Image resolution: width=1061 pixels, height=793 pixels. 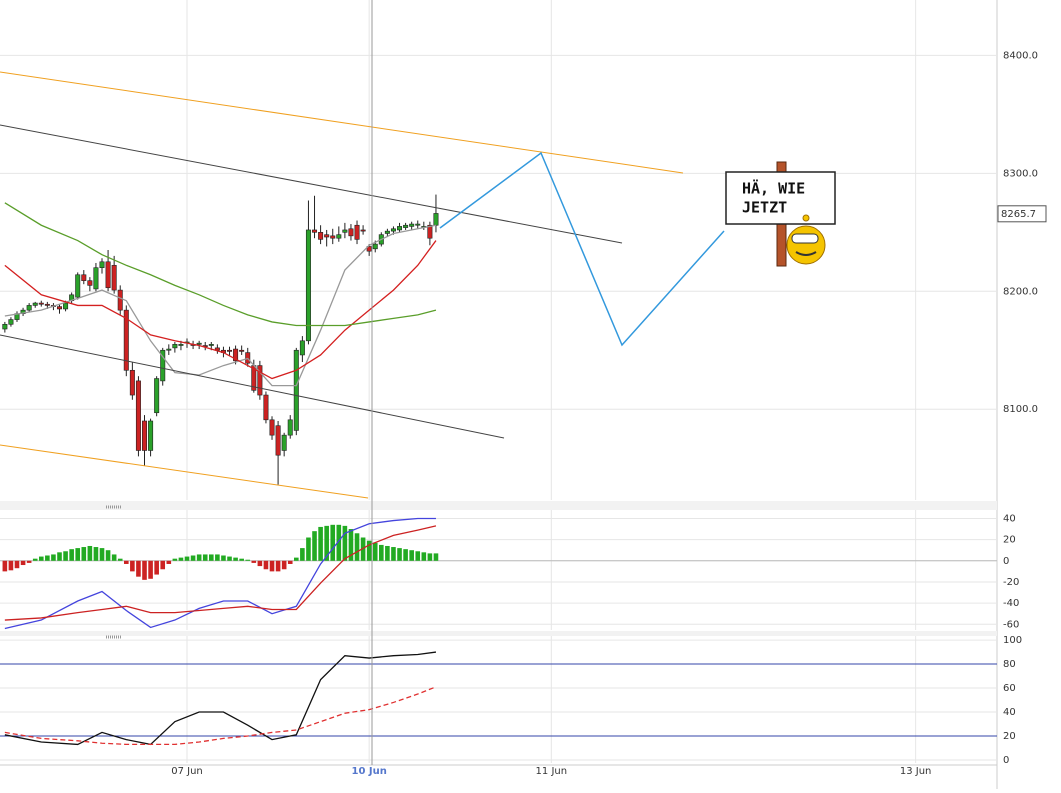 I want to click on y-tick-label: 60, so click(x=1009, y=688).